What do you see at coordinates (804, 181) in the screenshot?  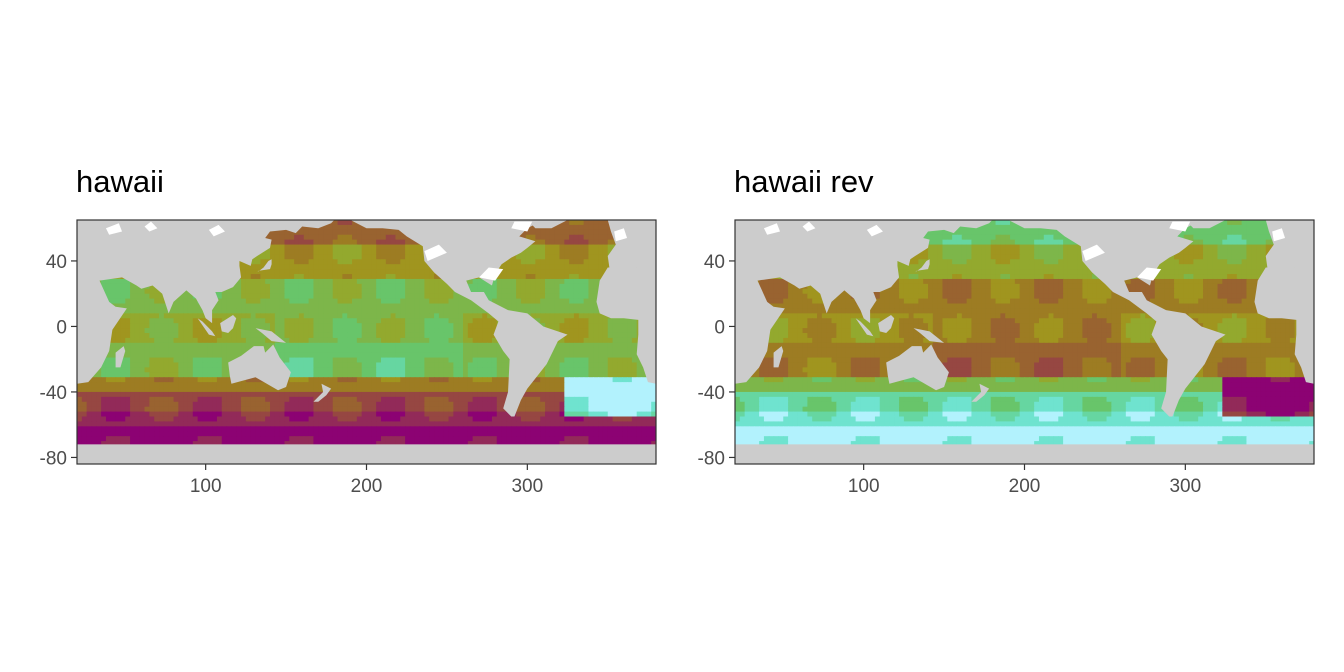 I see `panel-title: hawaii rev` at bounding box center [804, 181].